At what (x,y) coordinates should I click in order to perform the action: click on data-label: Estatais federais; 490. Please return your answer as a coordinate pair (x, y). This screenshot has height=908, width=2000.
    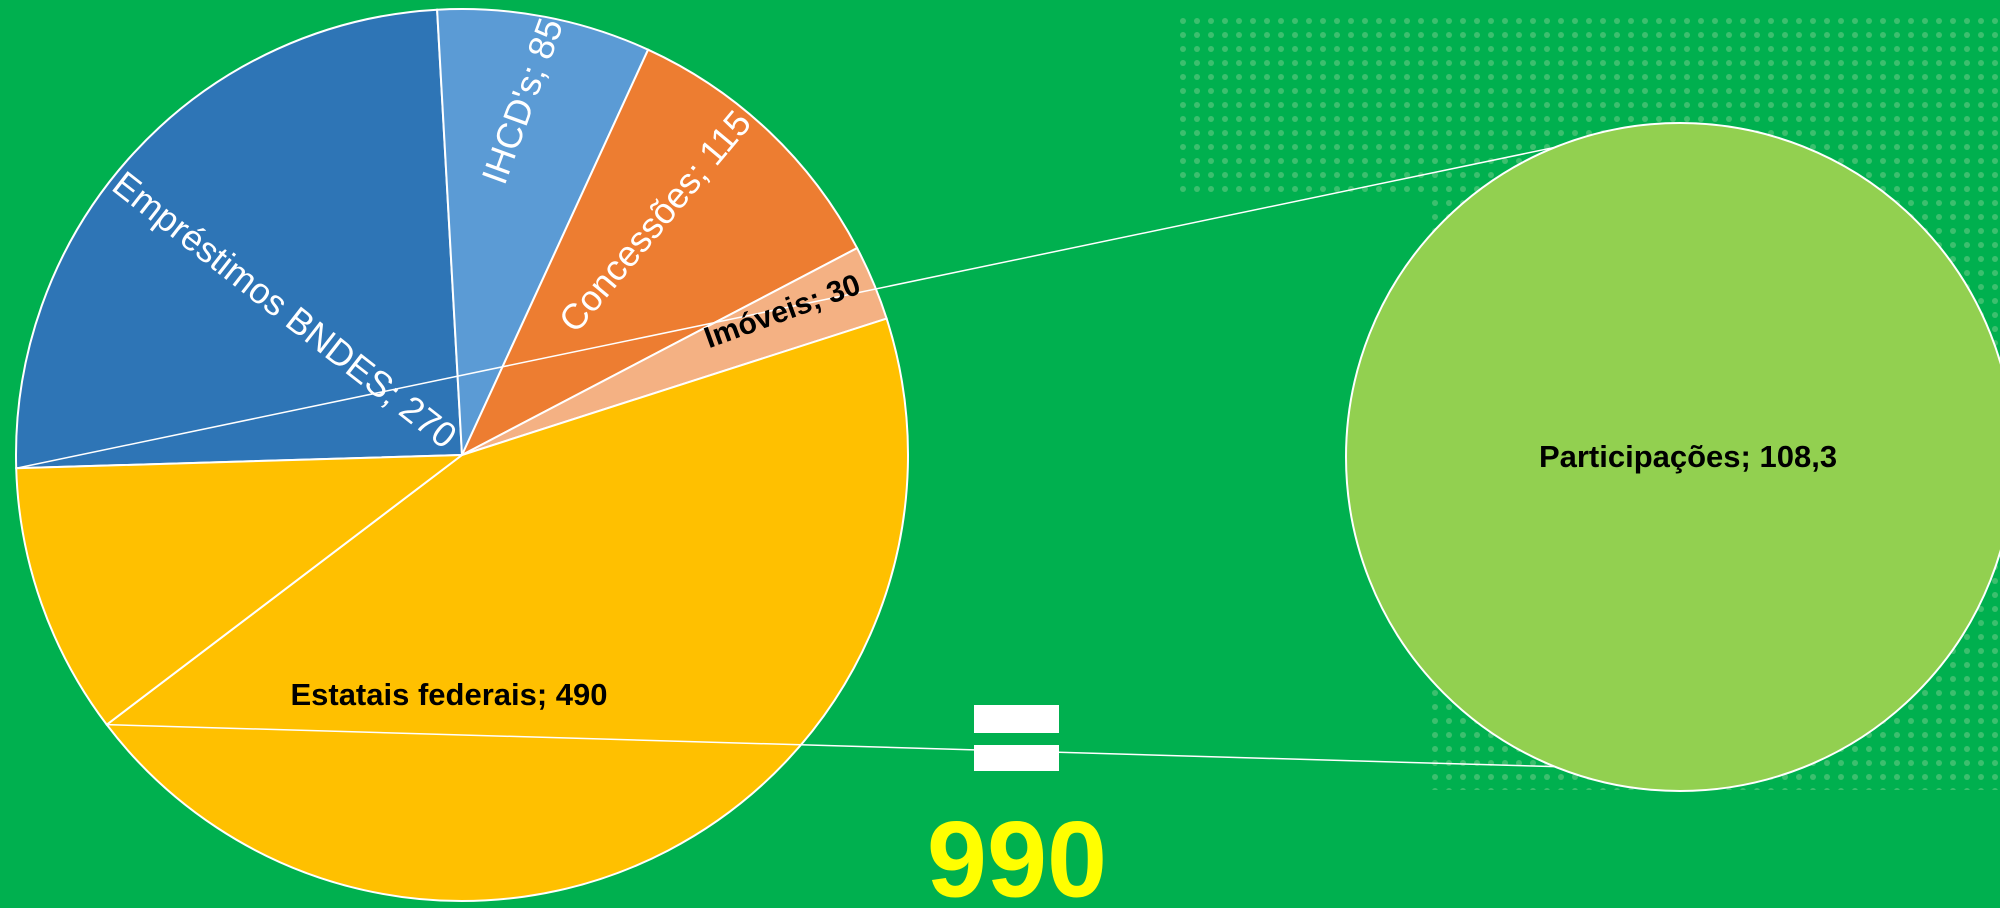
    Looking at the image, I should click on (448, 694).